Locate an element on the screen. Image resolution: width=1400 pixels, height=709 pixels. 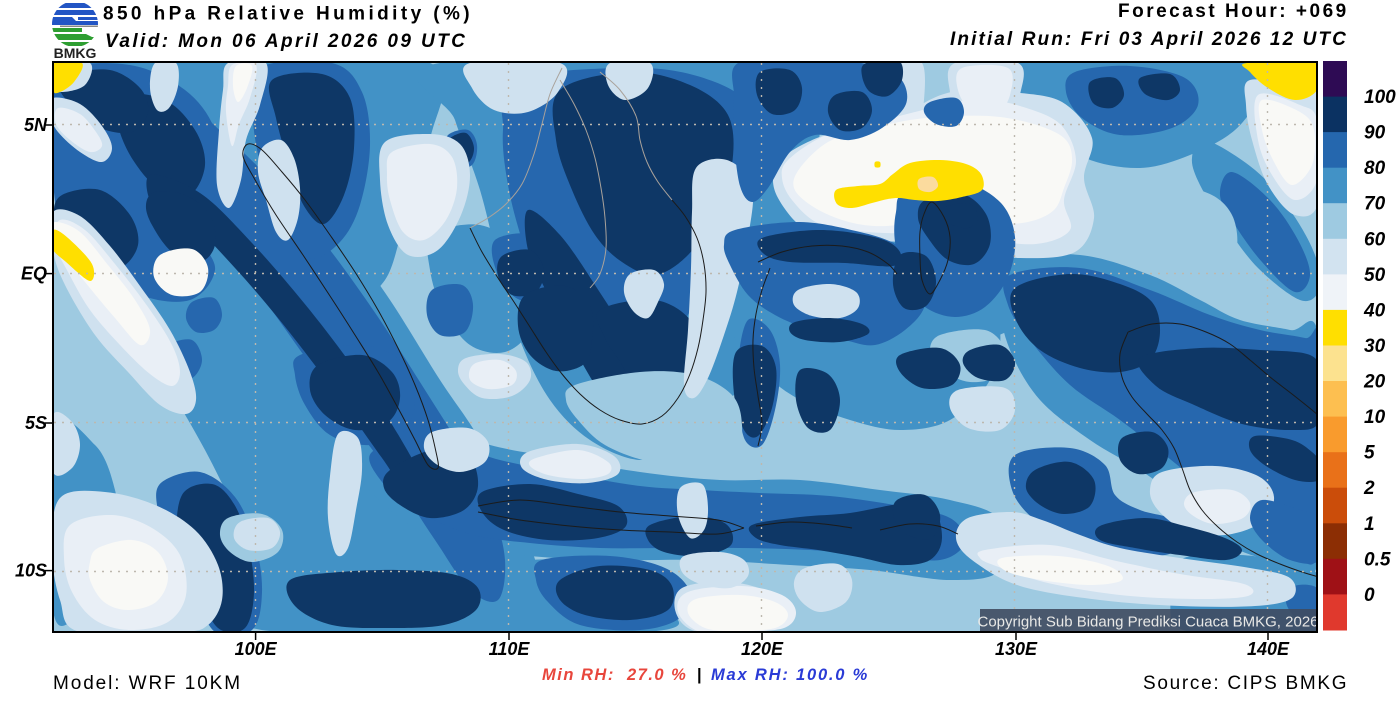
svg-text: 5S is located at coordinates (36, 423).